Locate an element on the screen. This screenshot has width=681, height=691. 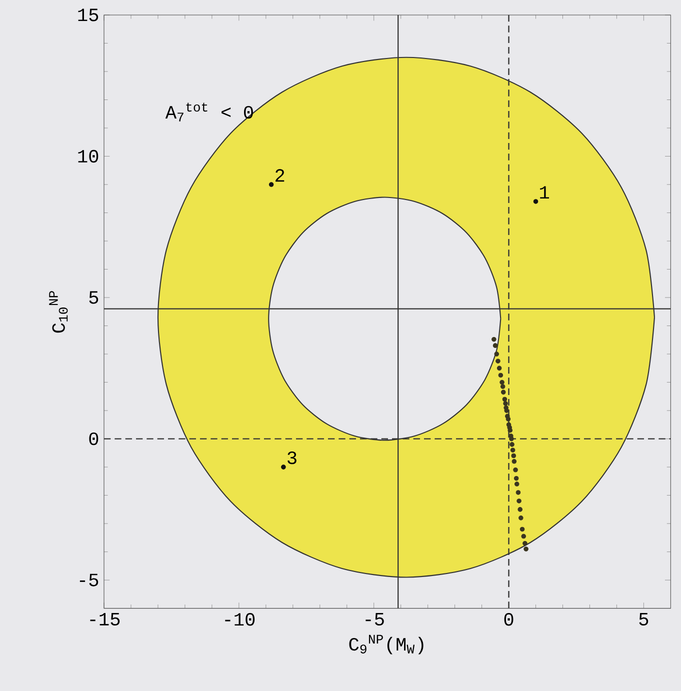
x-tick-label: -10 is located at coordinates (240, 619).